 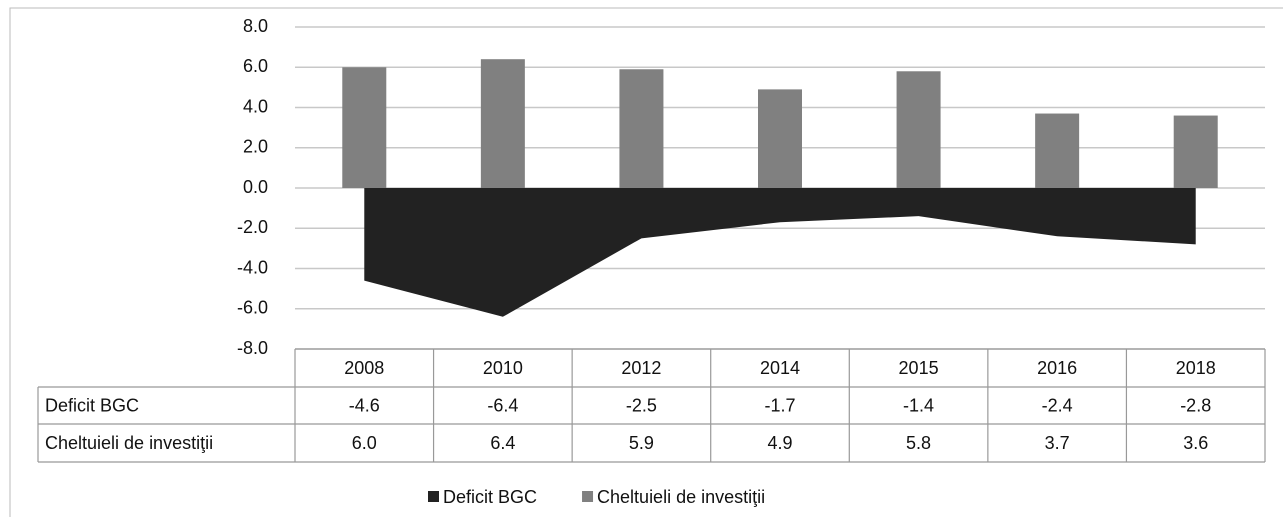 I want to click on table-cell: 6.4, so click(x=502, y=443).